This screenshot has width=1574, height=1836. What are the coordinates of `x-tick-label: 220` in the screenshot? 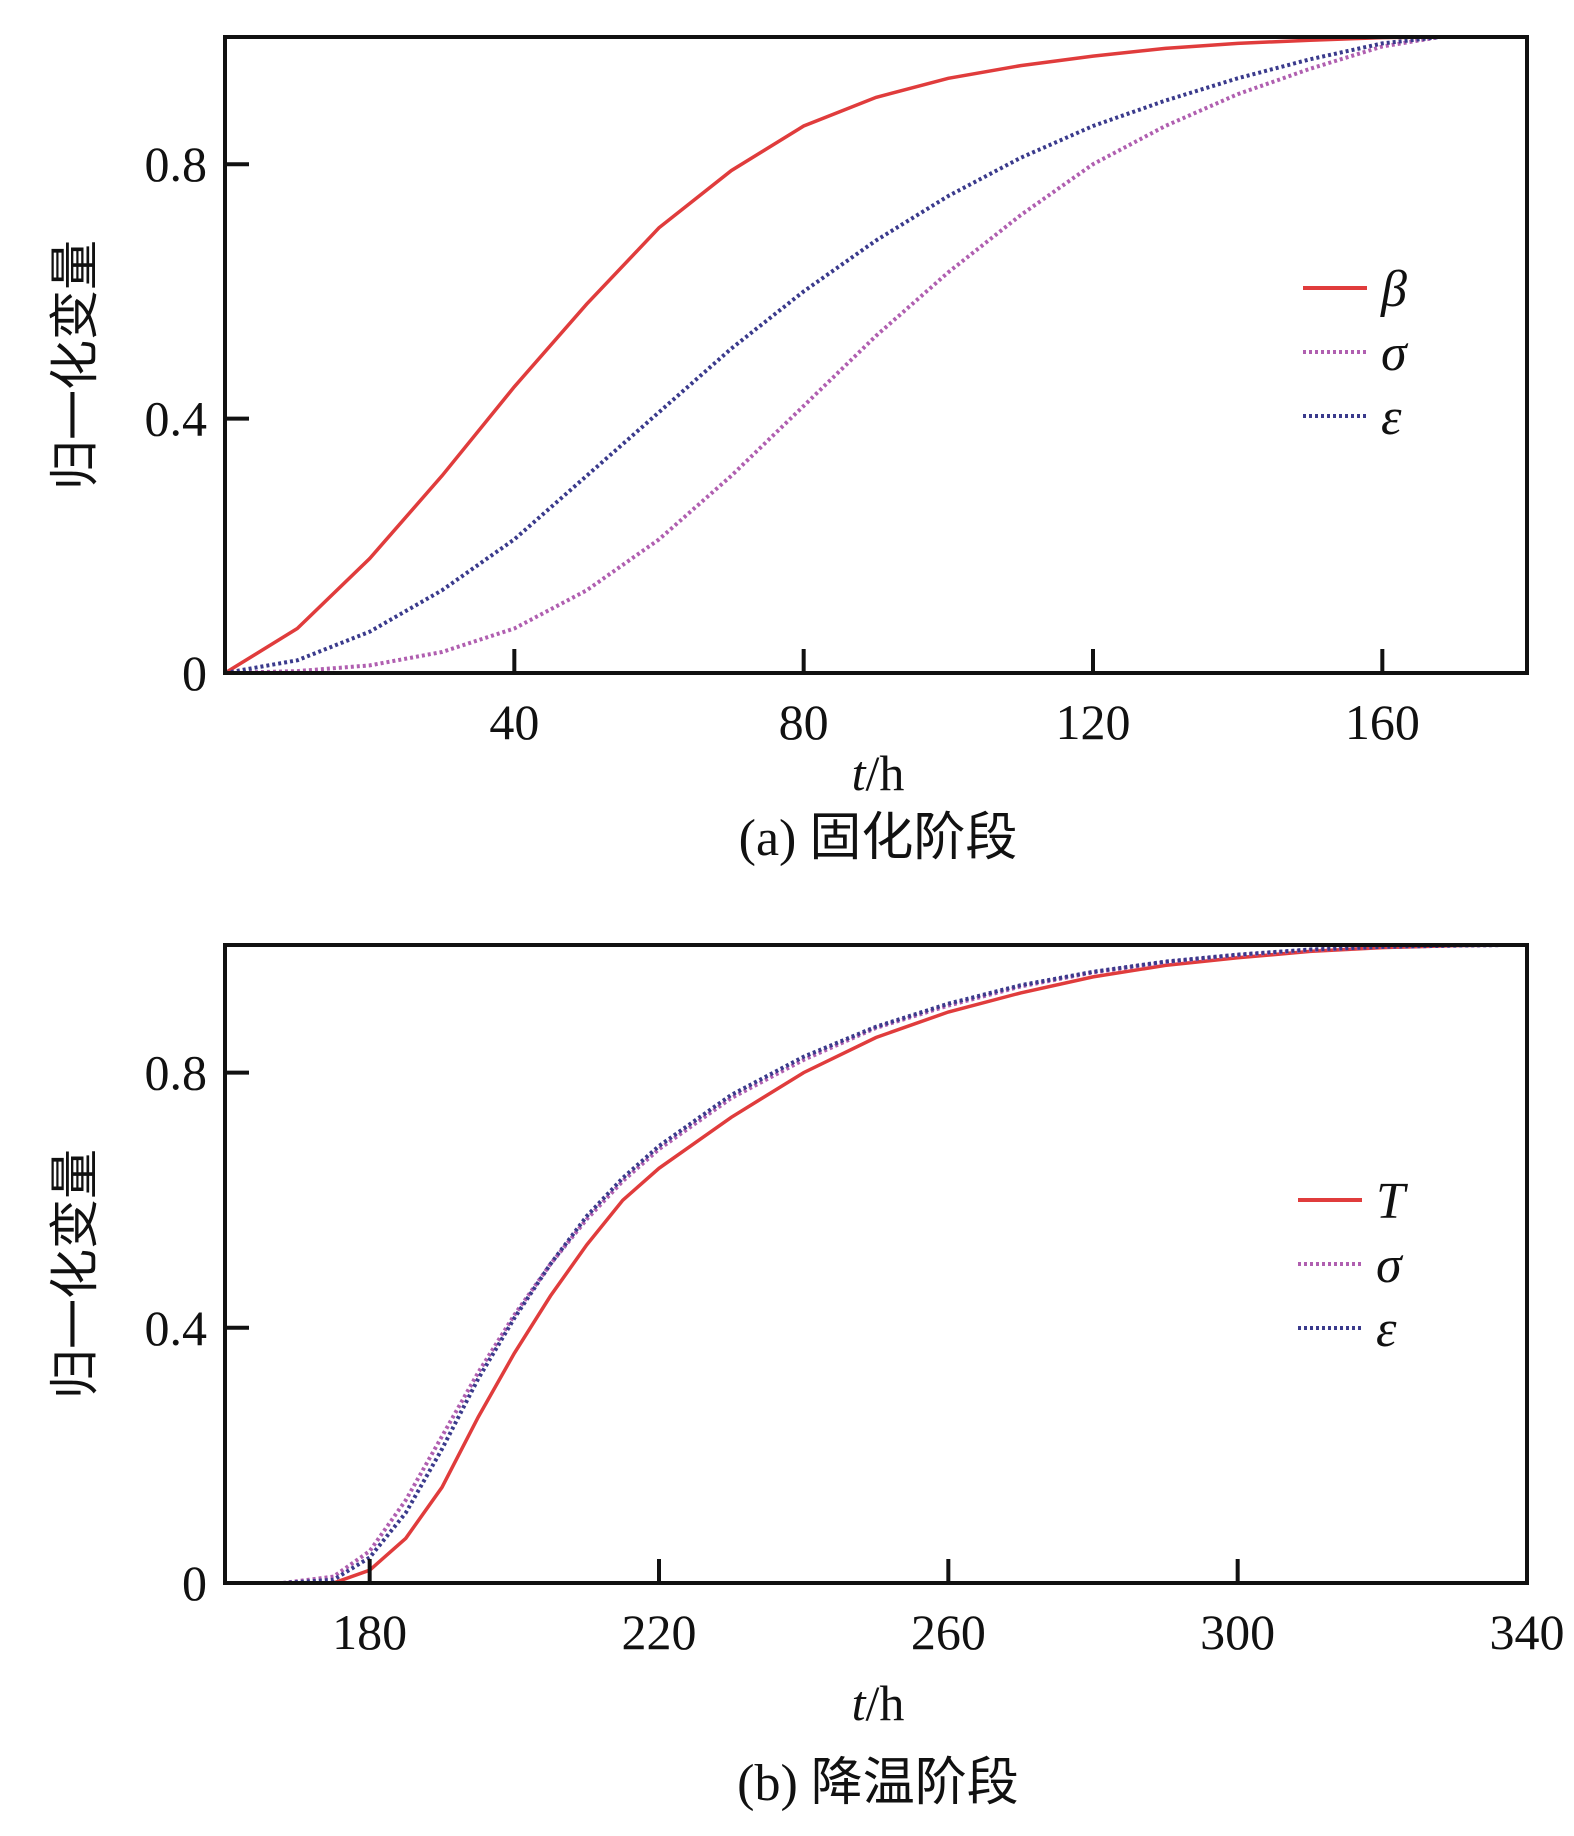 It's located at (659, 1632).